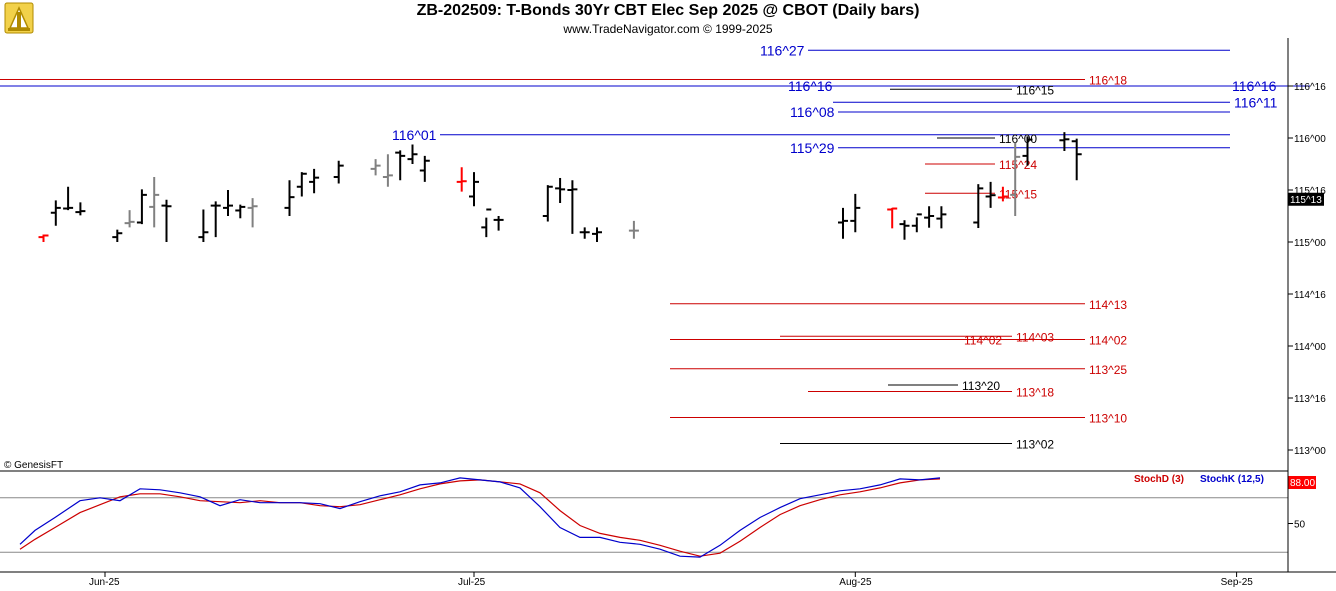 The width and height of the screenshot is (1336, 591). I want to click on price-tick-label: 116^00, so click(1310, 139).